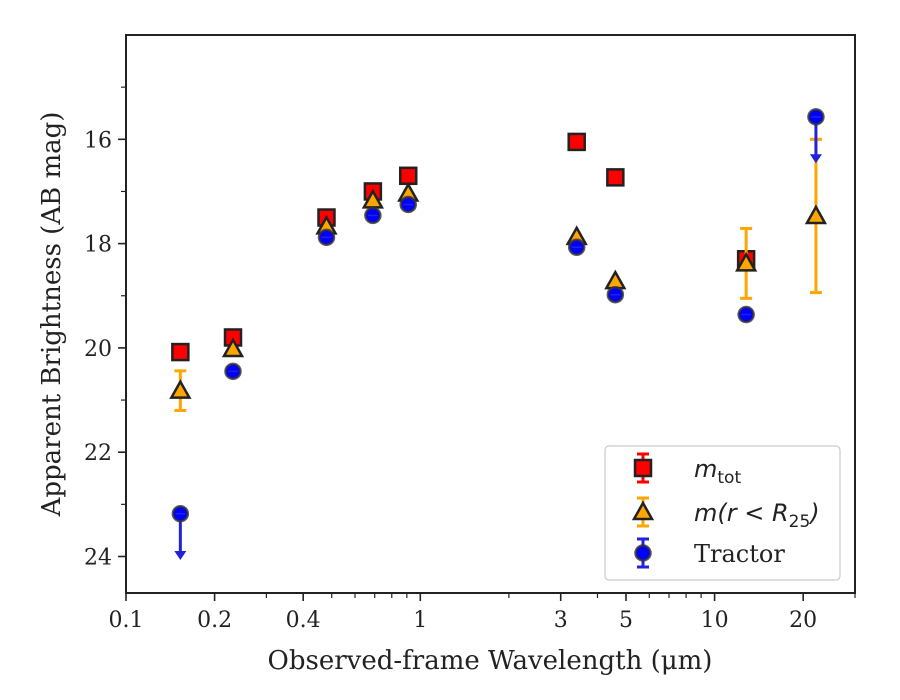 Image resolution: width=900 pixels, height=700 pixels. What do you see at coordinates (715, 620) in the screenshot?
I see `x-tick-label: 10` at bounding box center [715, 620].